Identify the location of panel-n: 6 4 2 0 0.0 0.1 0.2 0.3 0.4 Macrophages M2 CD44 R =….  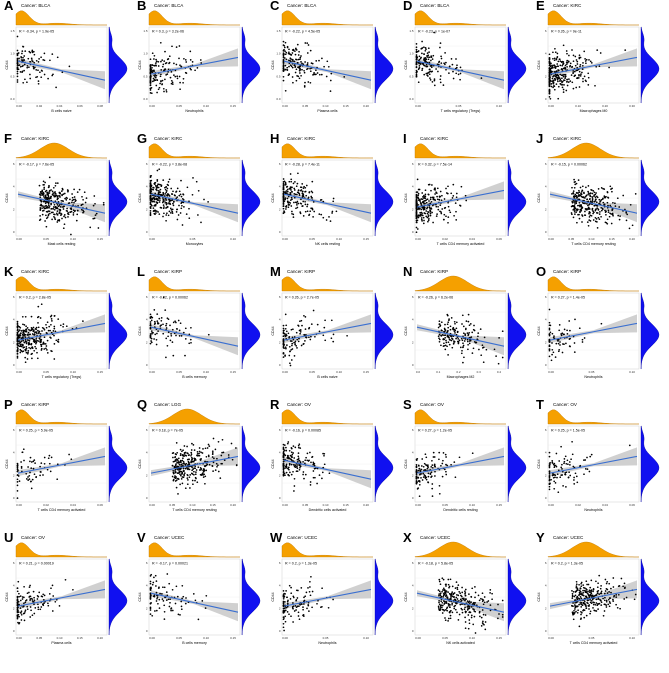
(468, 330).